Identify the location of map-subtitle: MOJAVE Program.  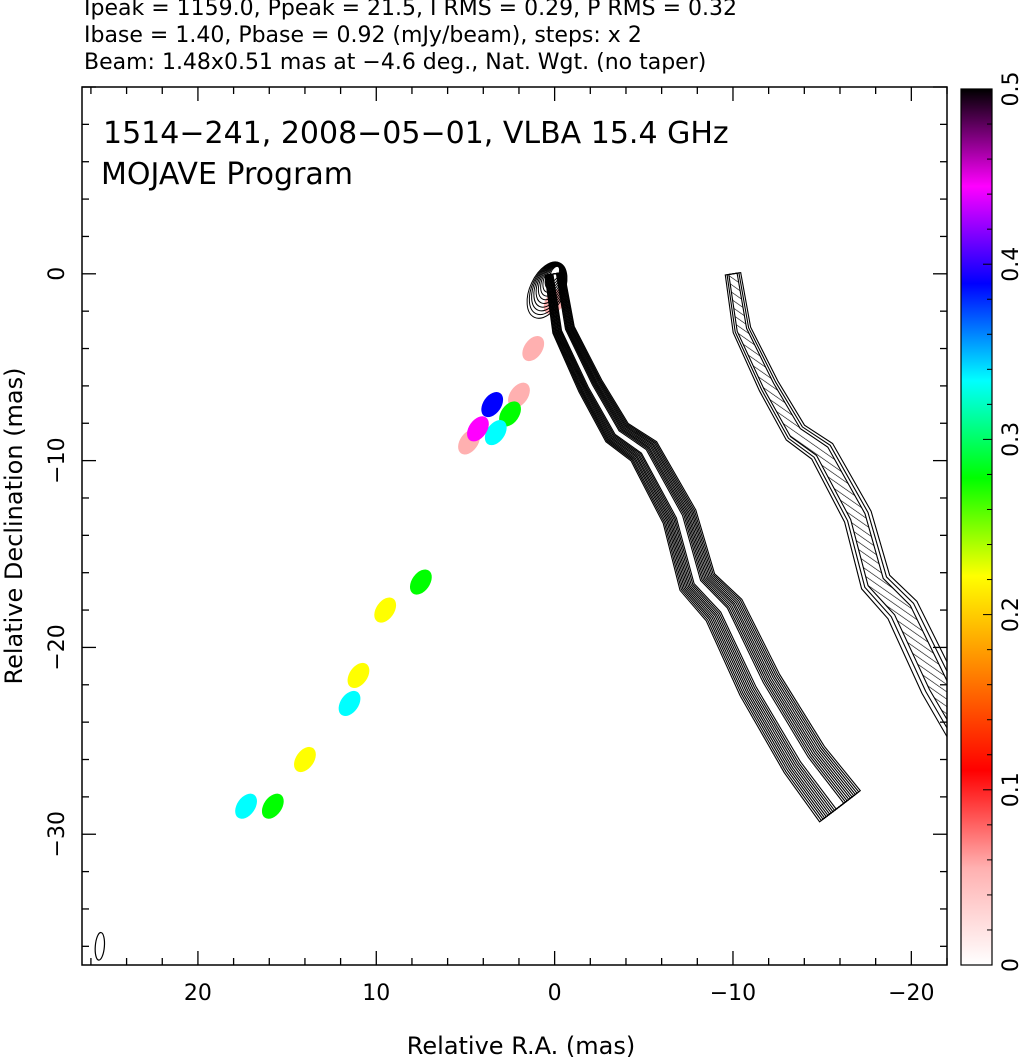
(227, 174).